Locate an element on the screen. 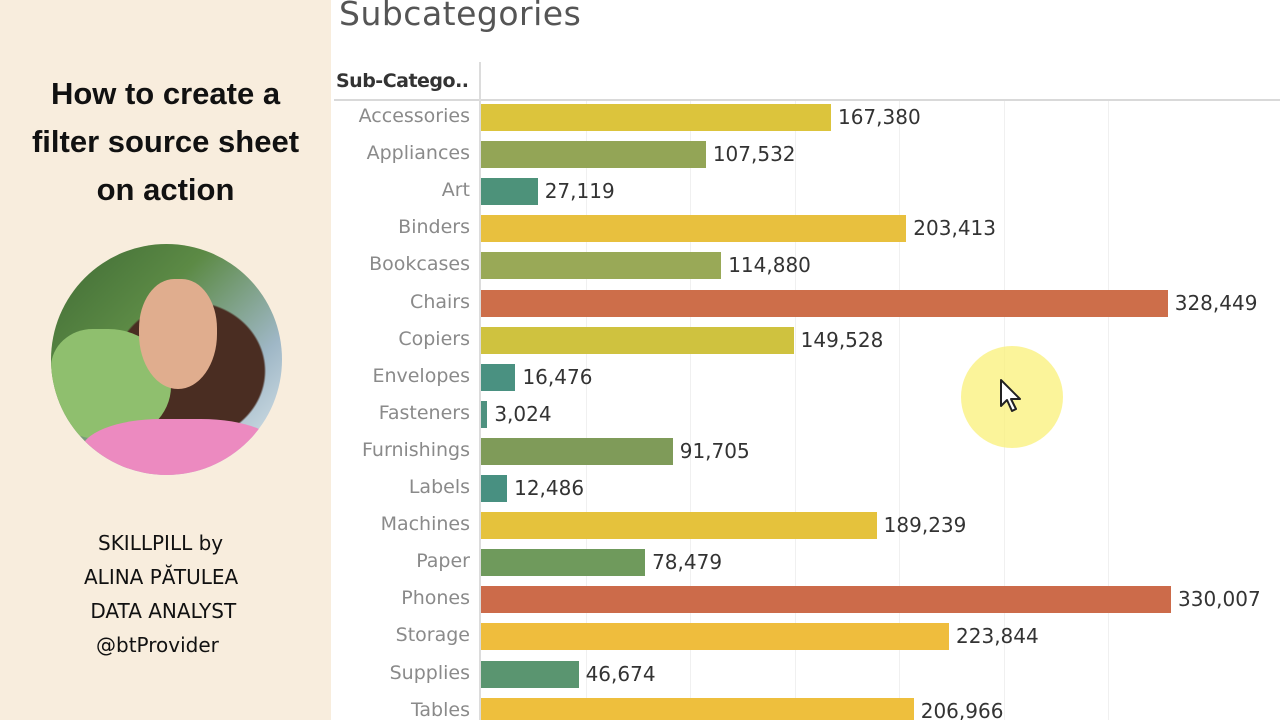  bar-value-label: 3,024 is located at coordinates (523, 413).